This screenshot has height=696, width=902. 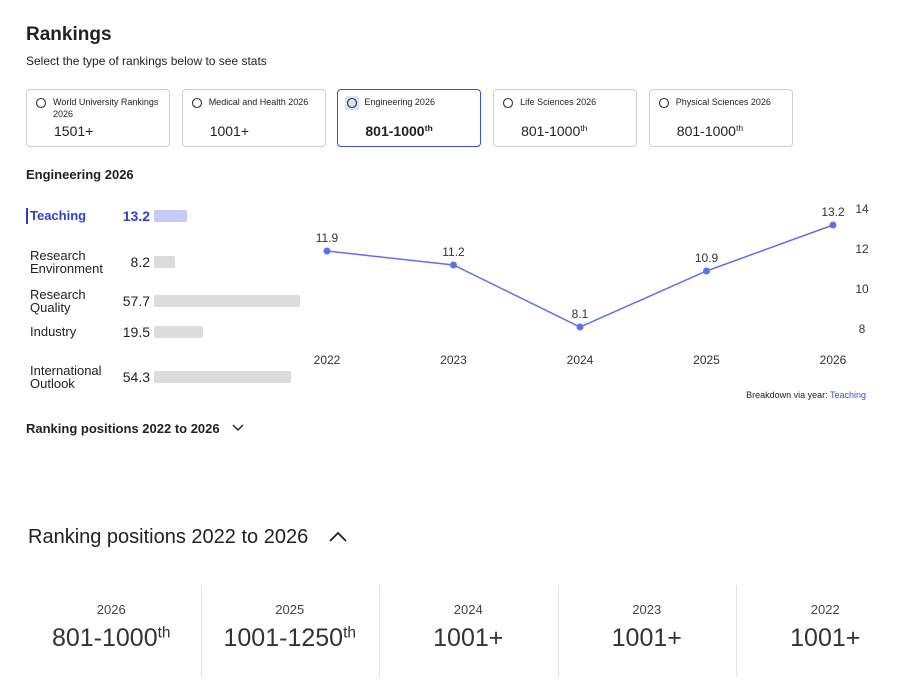 I want to click on tab-rank-text: 1501+, so click(x=74, y=131).